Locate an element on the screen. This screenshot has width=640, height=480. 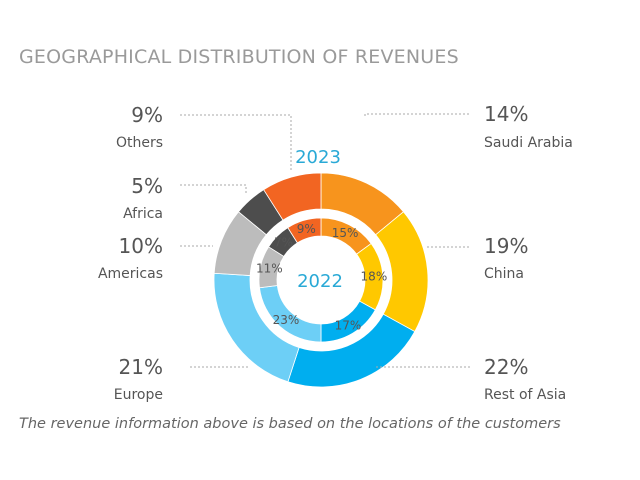
chart-title: GEOGRAPHICAL DISTRIBUTION OF REVENUES is located at coordinates (239, 57).